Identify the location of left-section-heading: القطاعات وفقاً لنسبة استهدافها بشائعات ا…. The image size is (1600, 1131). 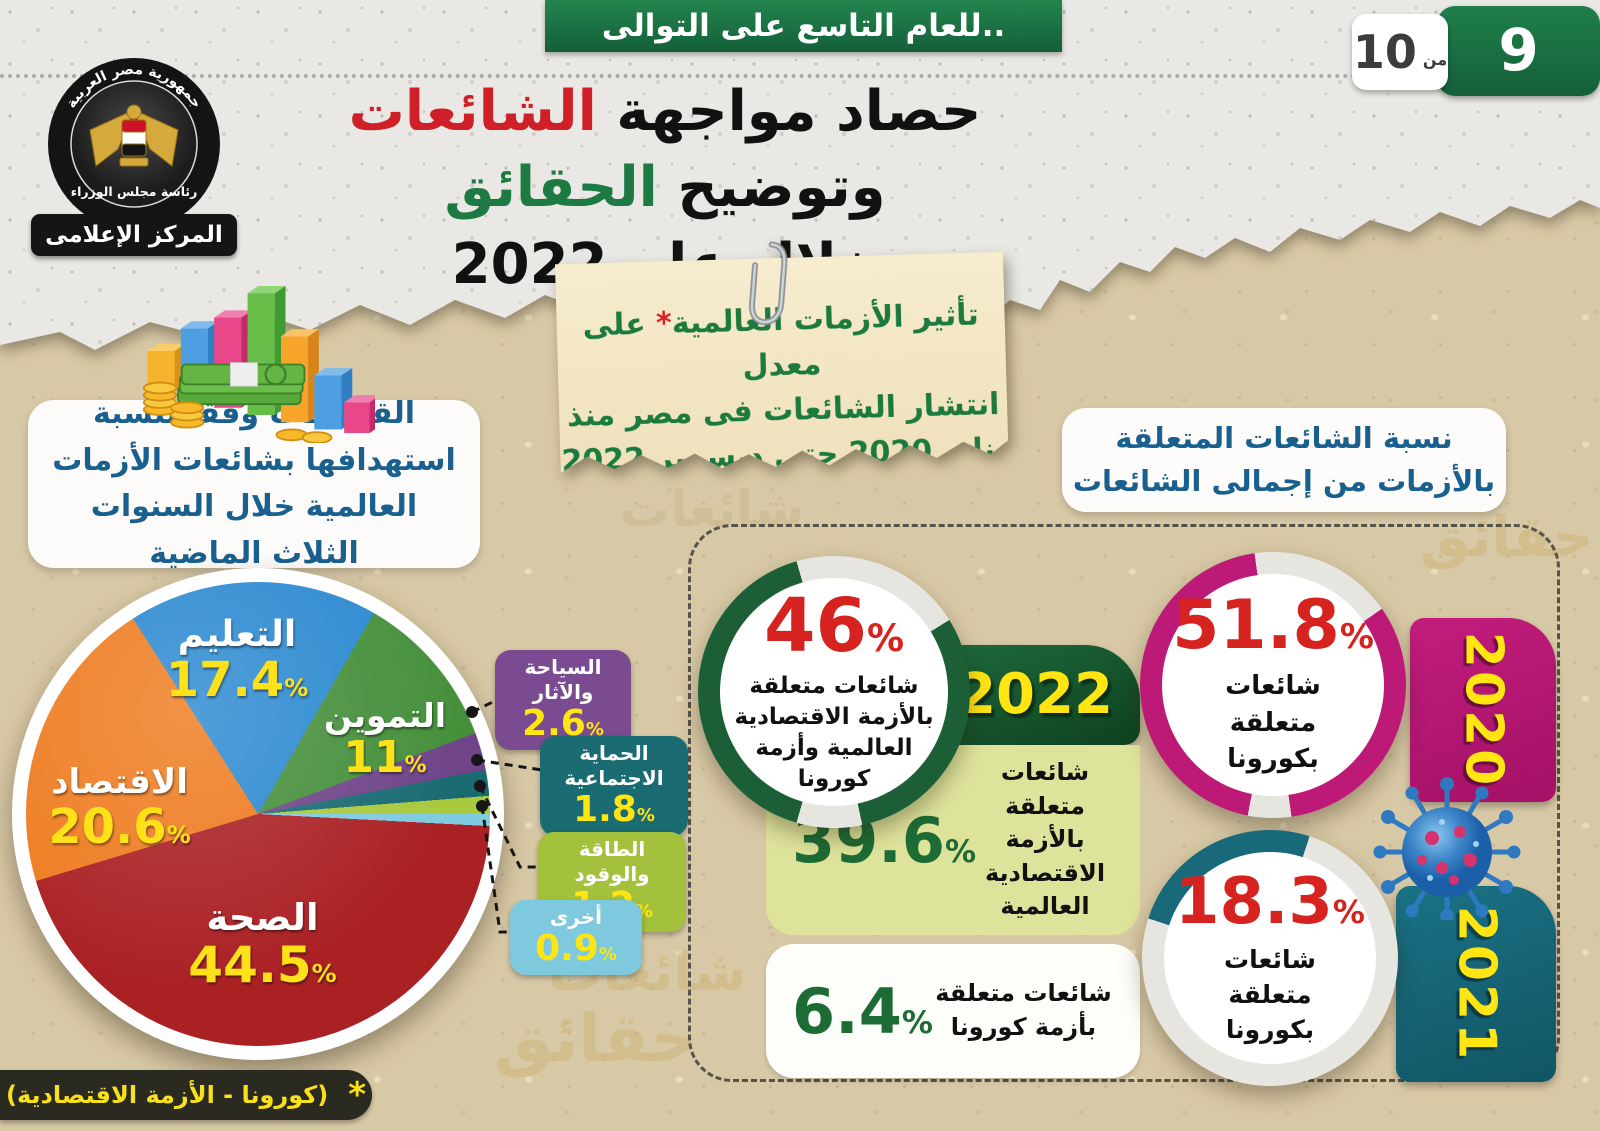
(254, 483).